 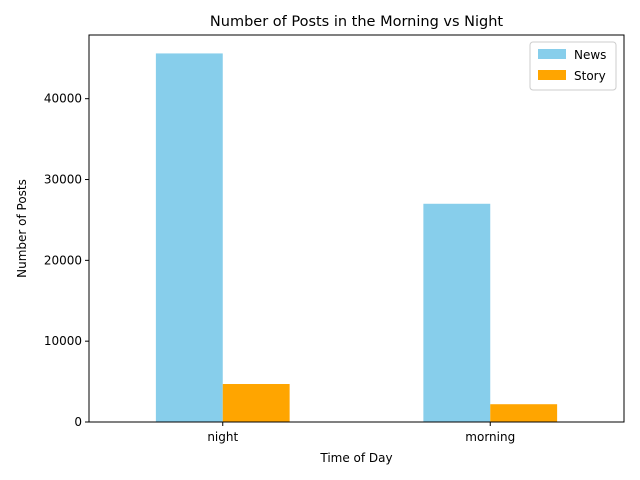 I want to click on chart-title: Number of Posts in the Morning vs Night, so click(x=357, y=22).